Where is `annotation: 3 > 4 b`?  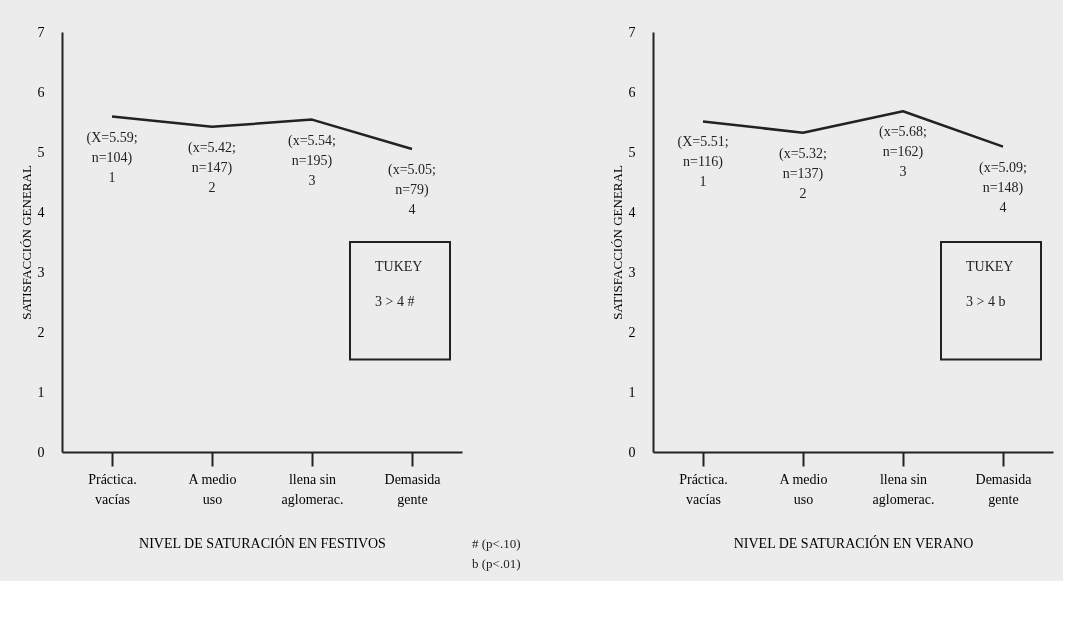
annotation: 3 > 4 b is located at coordinates (986, 301).